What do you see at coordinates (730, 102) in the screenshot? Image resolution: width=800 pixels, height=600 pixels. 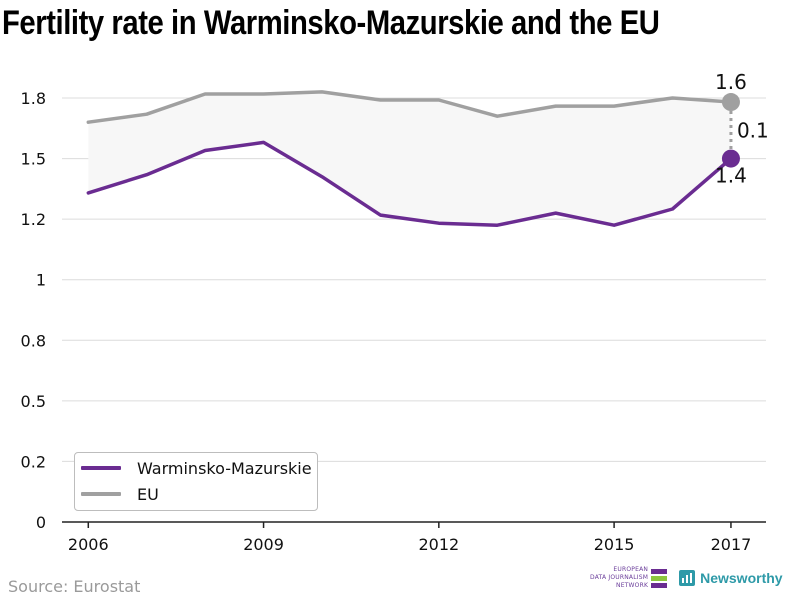 I see `eu-end-point` at bounding box center [730, 102].